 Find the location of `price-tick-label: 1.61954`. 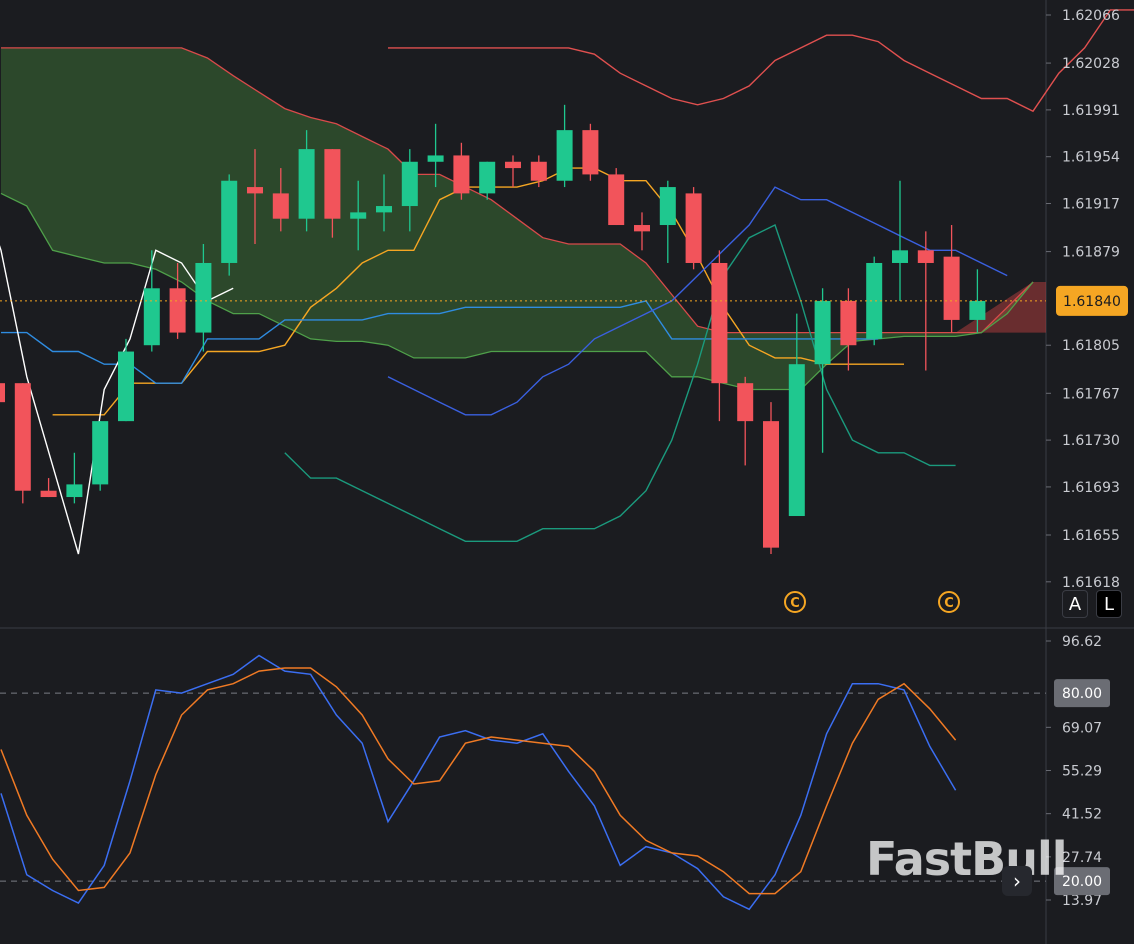

price-tick-label: 1.61954 is located at coordinates (1091, 158).